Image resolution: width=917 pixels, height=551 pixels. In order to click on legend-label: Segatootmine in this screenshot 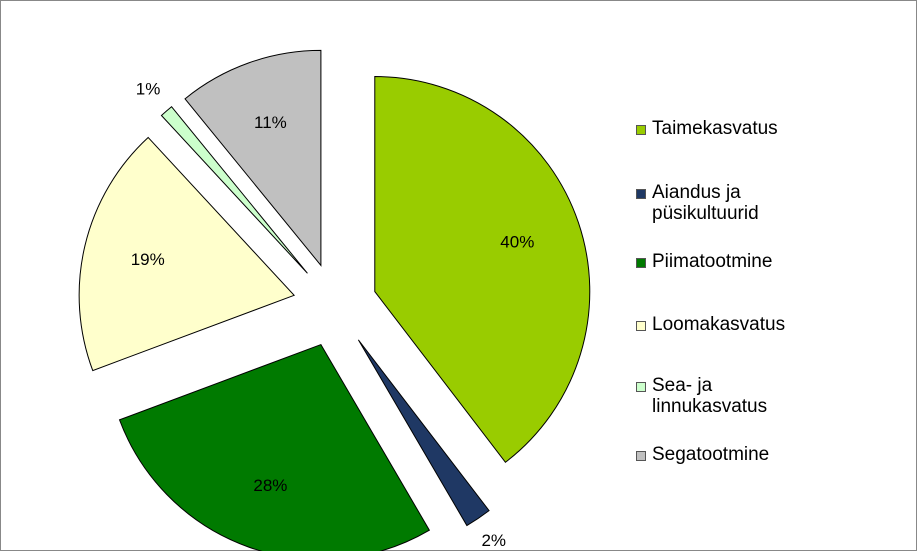, I will do `click(711, 454)`.